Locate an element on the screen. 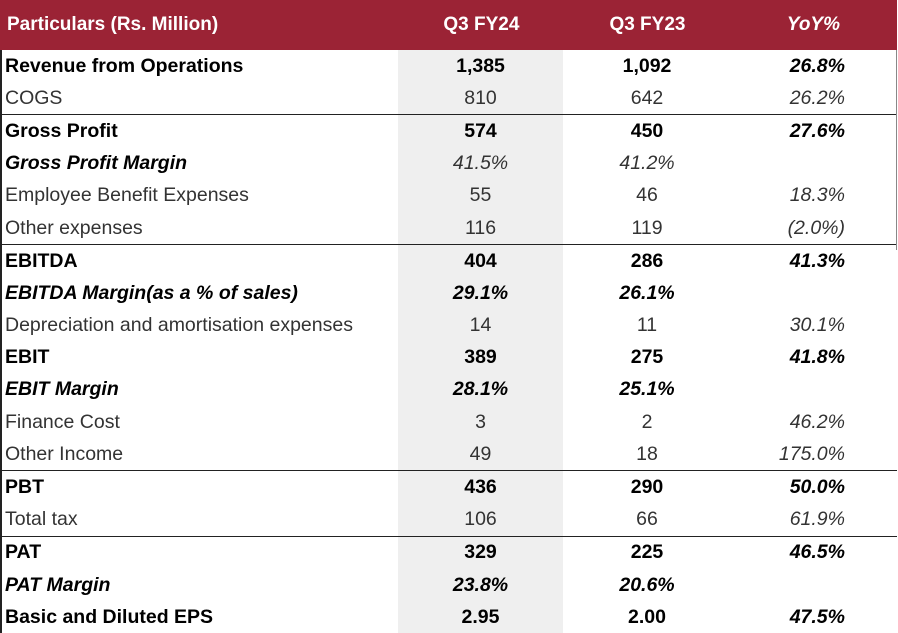 Image resolution: width=898 pixels, height=633 pixels. cell-yoy: (2.0%) is located at coordinates (816, 227).